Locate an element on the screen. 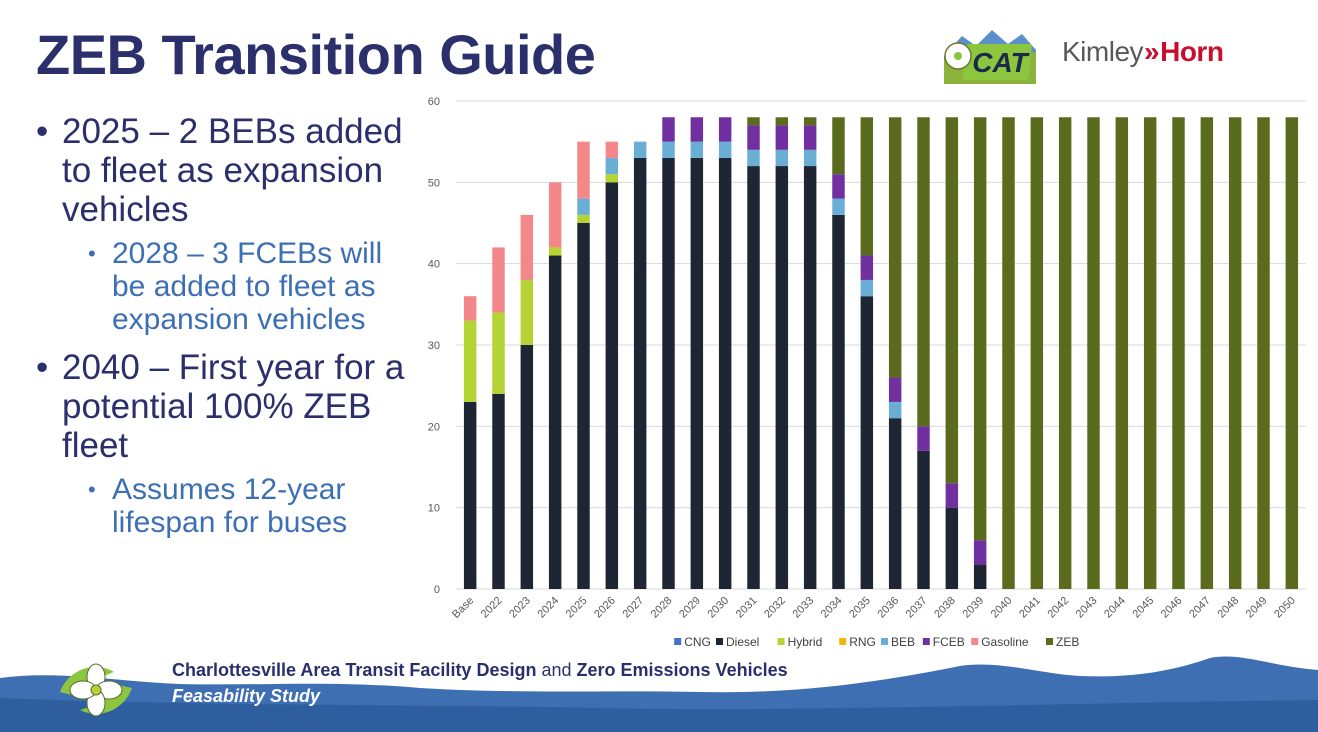  x-tick-label: 2029 is located at coordinates (690, 608).